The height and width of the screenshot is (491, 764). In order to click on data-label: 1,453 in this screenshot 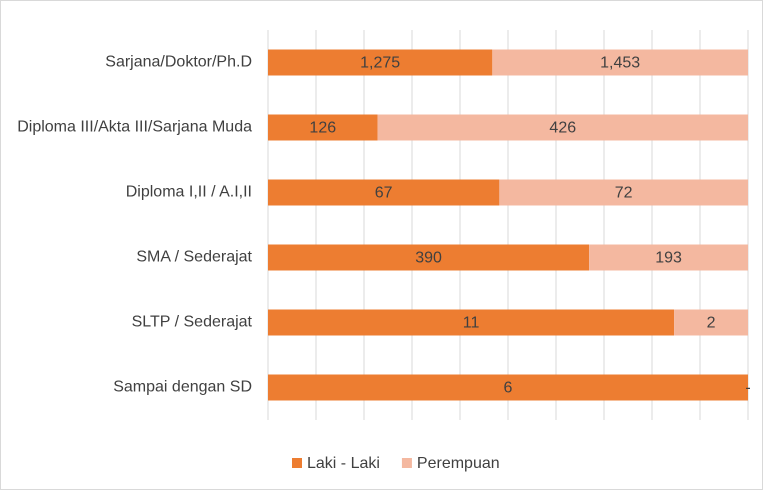, I will do `click(620, 63)`.